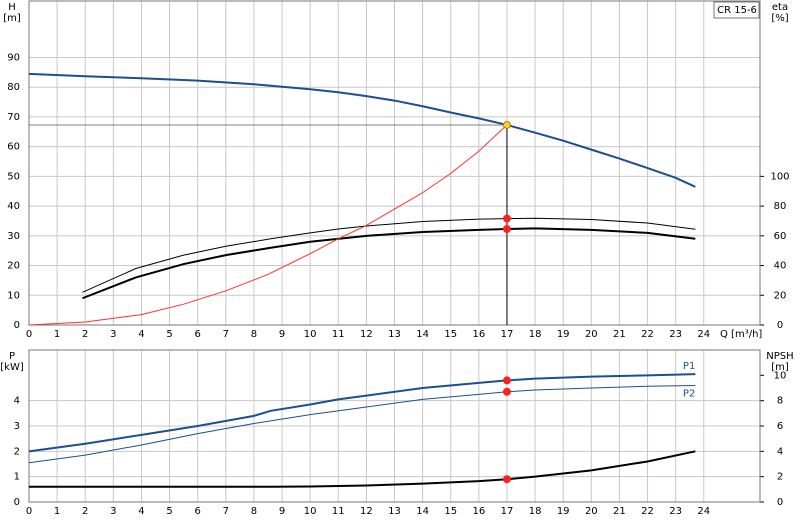  Describe the element at coordinates (779, 356) in the screenshot. I see `y2-axis-label: NPSH` at that location.